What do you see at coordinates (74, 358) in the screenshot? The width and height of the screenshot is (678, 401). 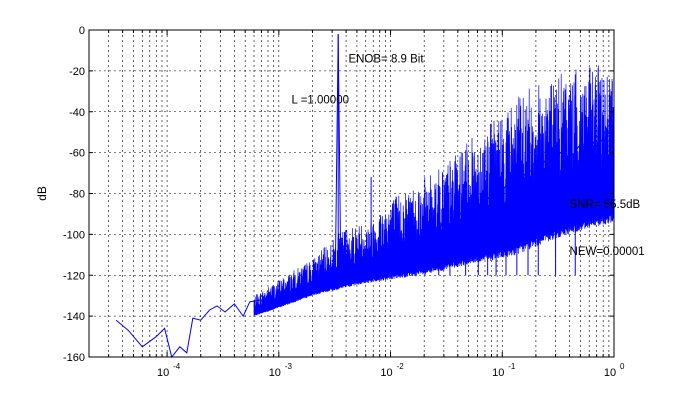 I see `y-tick-label: -160` at bounding box center [74, 358].